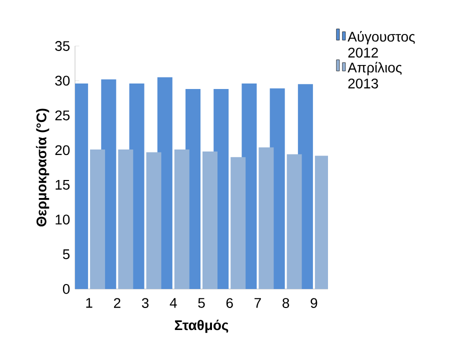 The height and width of the screenshot is (348, 473). I want to click on y-tick-label: 15, so click(63, 185).